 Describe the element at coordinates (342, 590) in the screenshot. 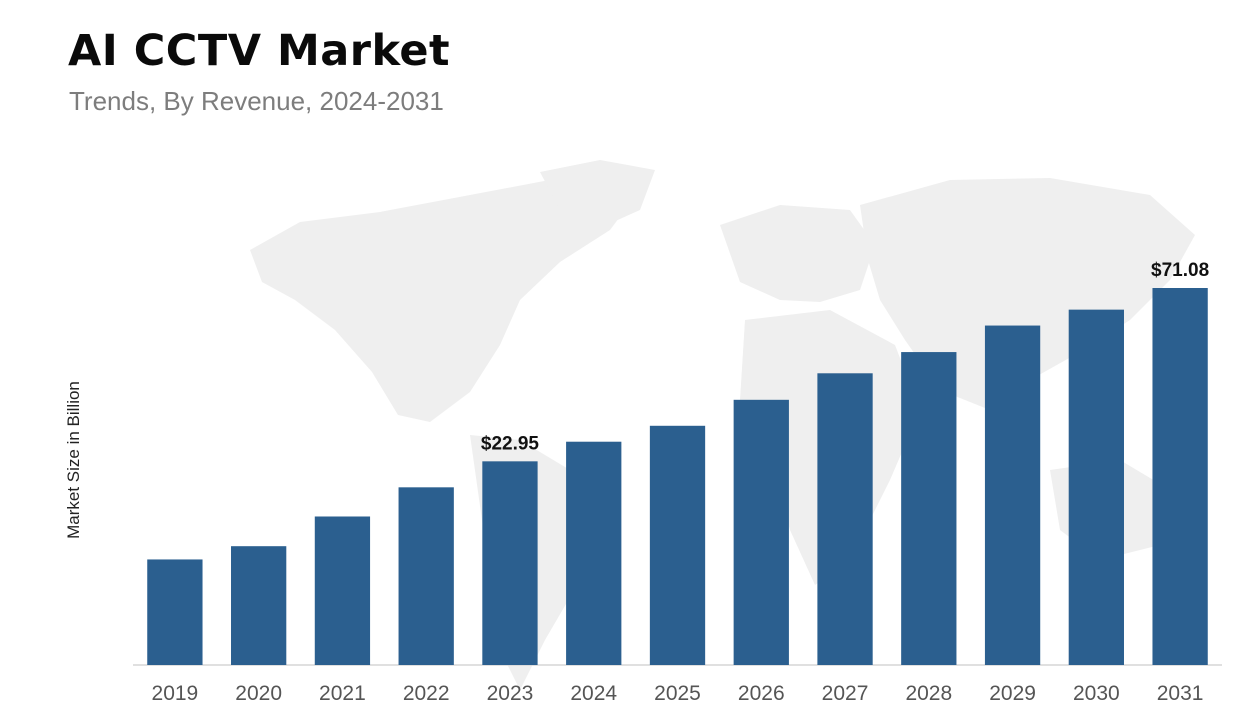

I see `bar-2021` at that location.